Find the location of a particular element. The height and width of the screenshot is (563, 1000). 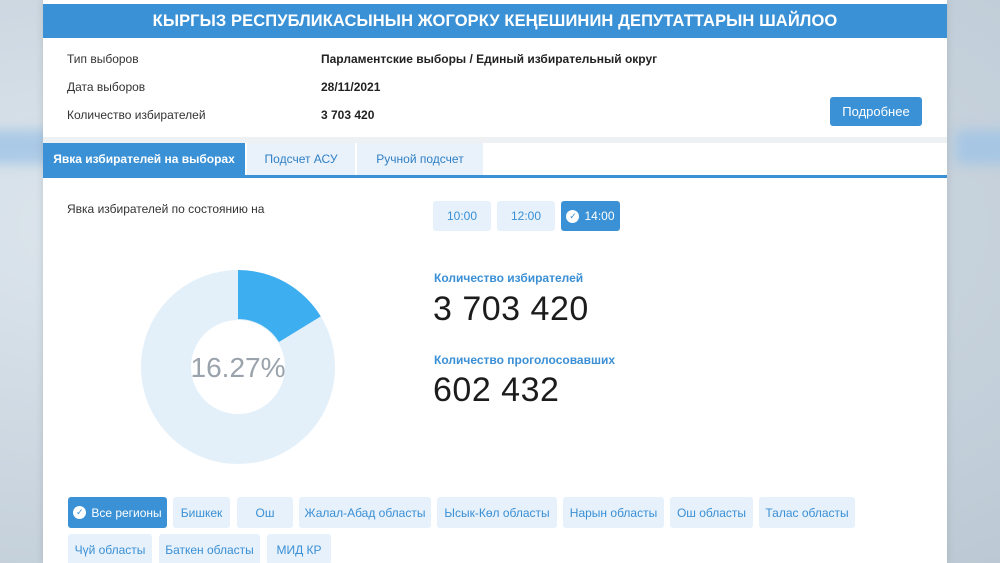

region-bishkek: Бишкек is located at coordinates (201, 512).